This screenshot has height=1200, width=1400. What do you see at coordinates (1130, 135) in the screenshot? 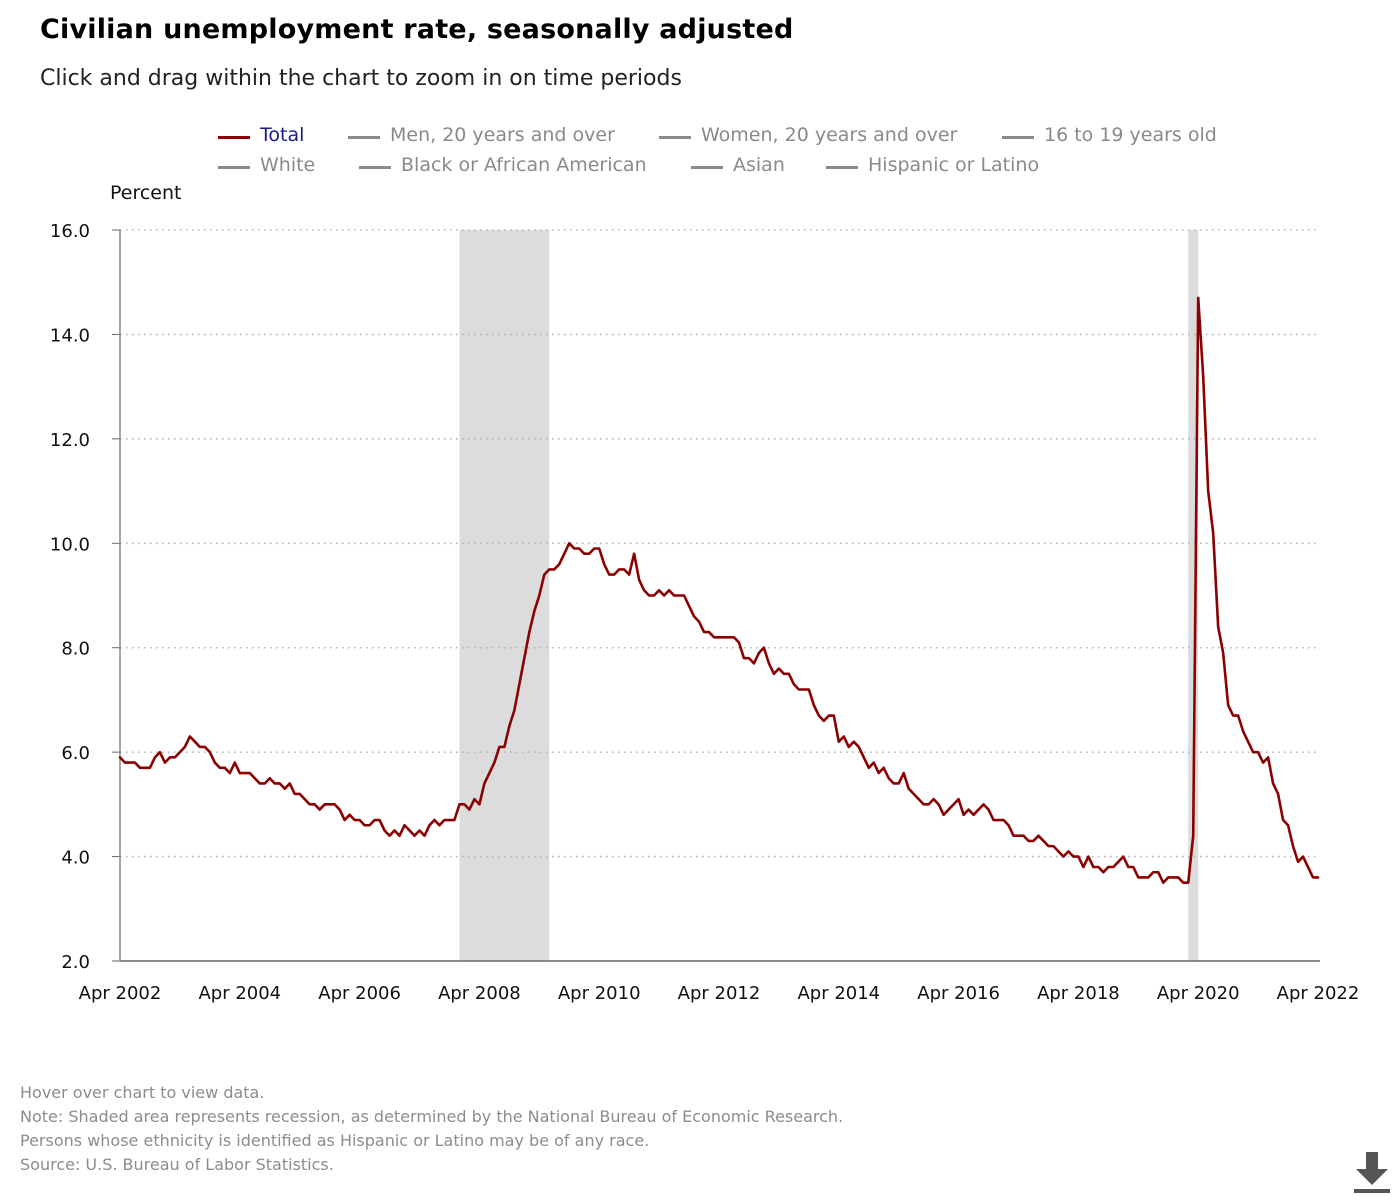
I see `legend-label: 16 to 19 years old` at bounding box center [1130, 135].